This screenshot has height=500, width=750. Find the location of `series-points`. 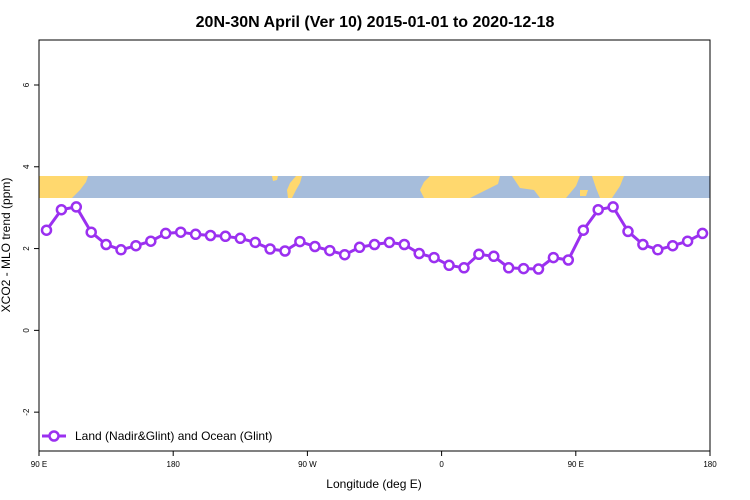

series-points is located at coordinates (374, 238).